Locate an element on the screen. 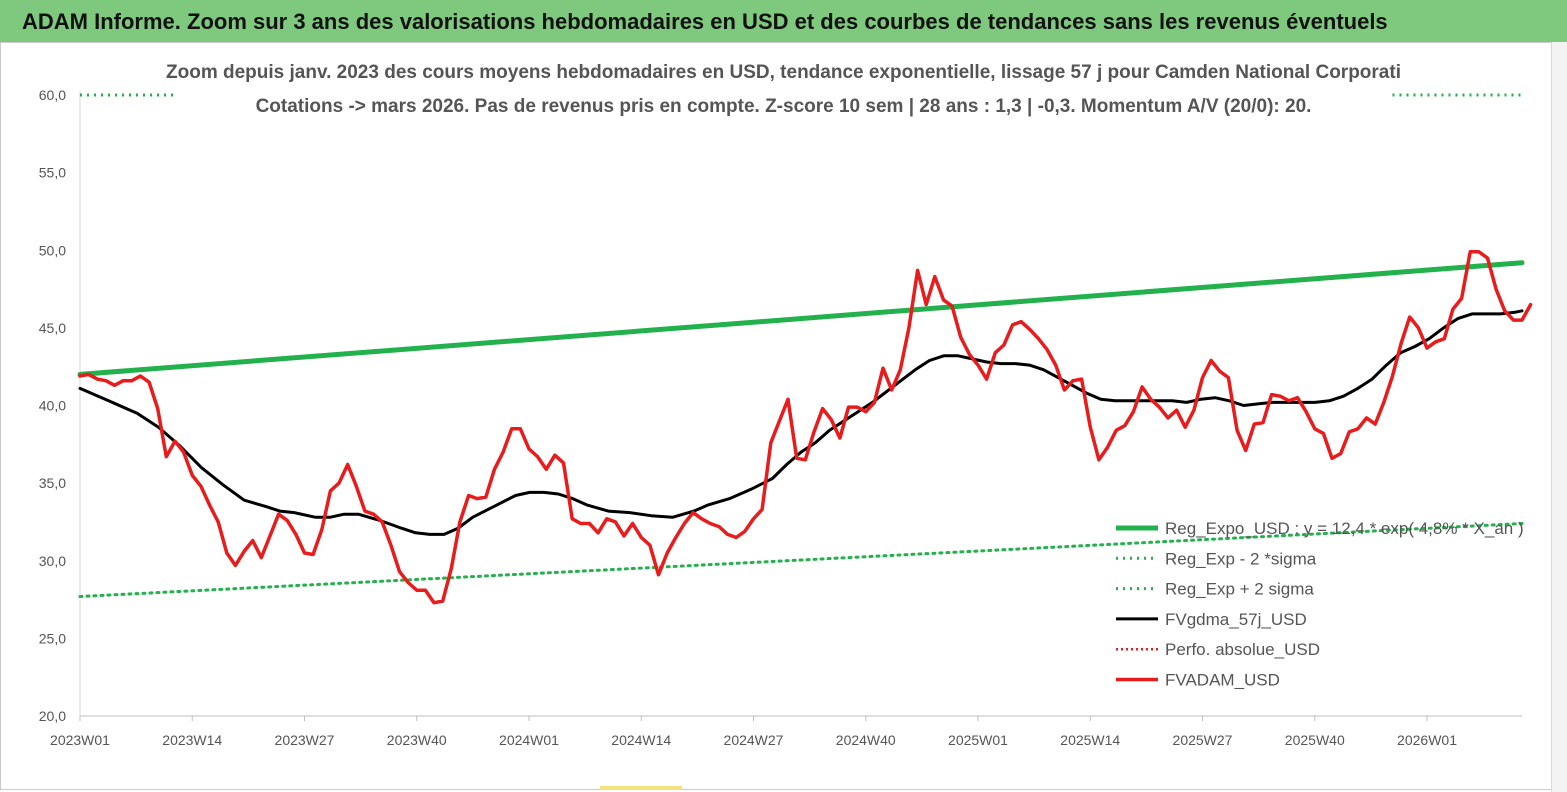 Image resolution: width=1567 pixels, height=792 pixels. y-tick-label: 20,0 is located at coordinates (52, 716).